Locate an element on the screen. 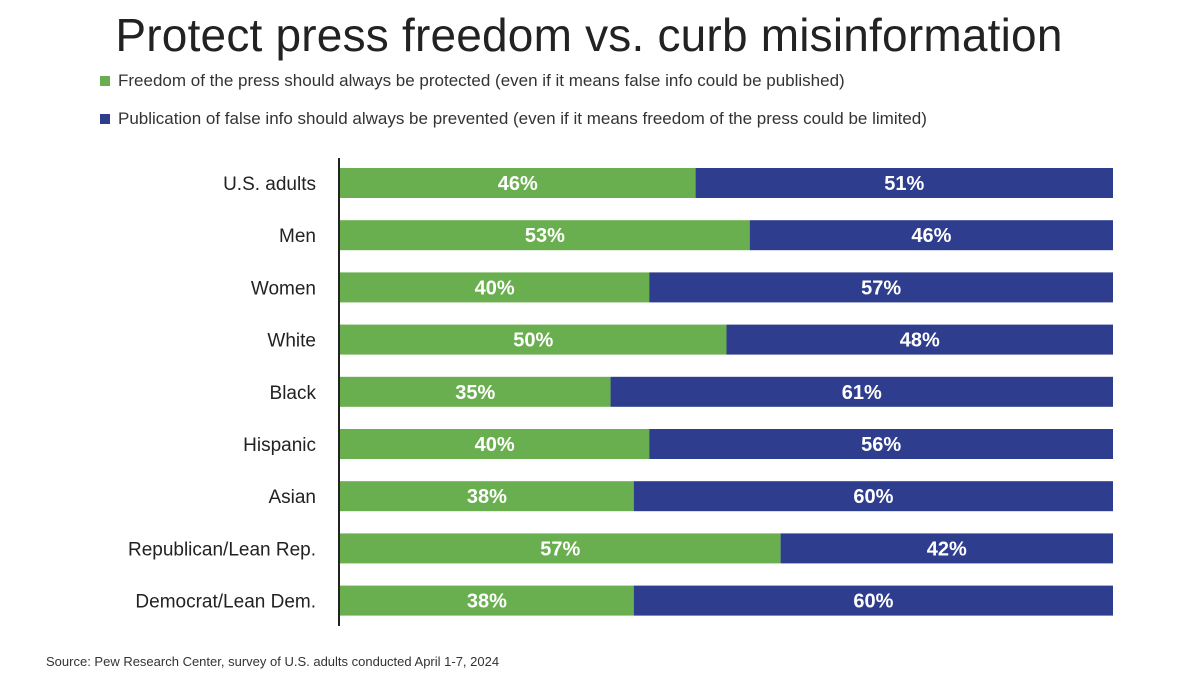 The width and height of the screenshot is (1178, 696). data-label-protect: 50% is located at coordinates (533, 341).